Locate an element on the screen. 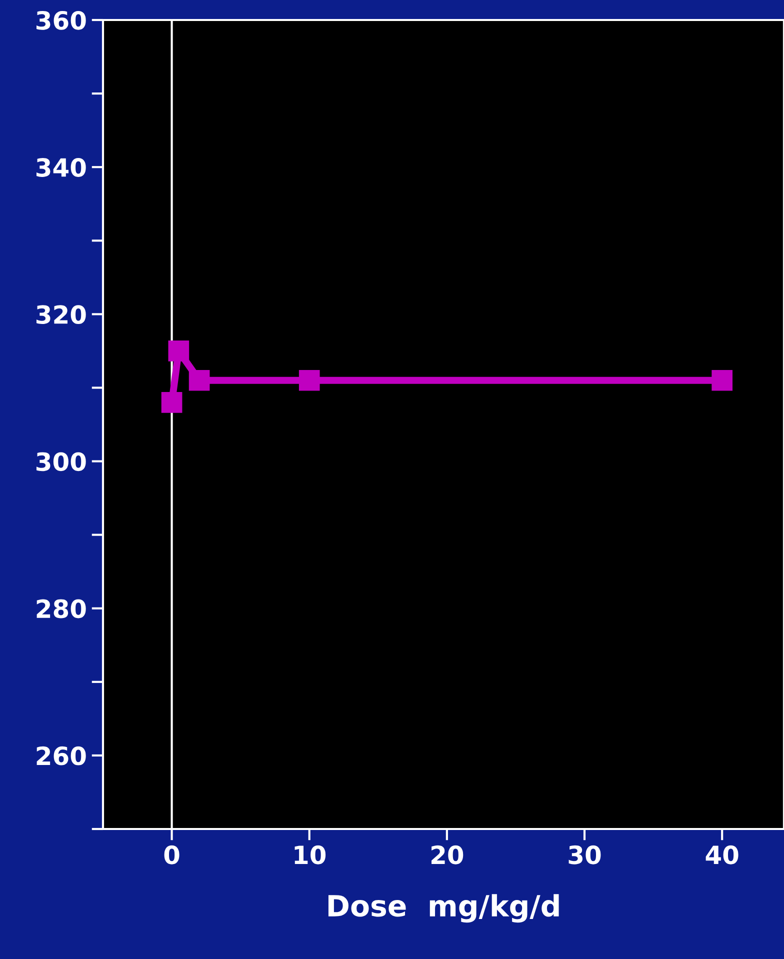  y-tick-label: 340 is located at coordinates (61, 167).